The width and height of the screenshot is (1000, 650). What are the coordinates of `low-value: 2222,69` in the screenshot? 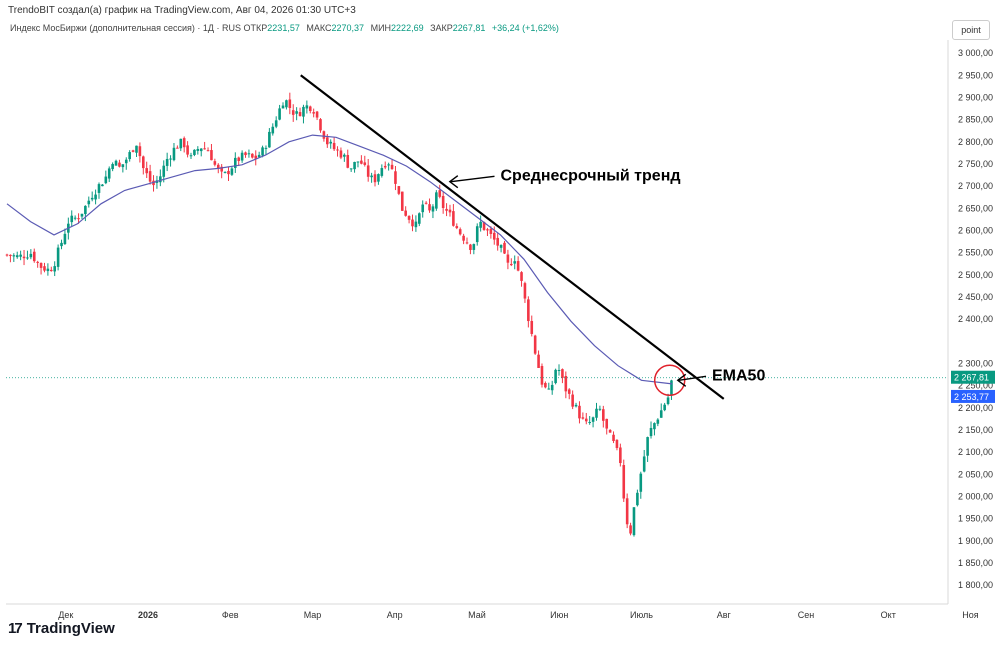 It's located at (407, 28).